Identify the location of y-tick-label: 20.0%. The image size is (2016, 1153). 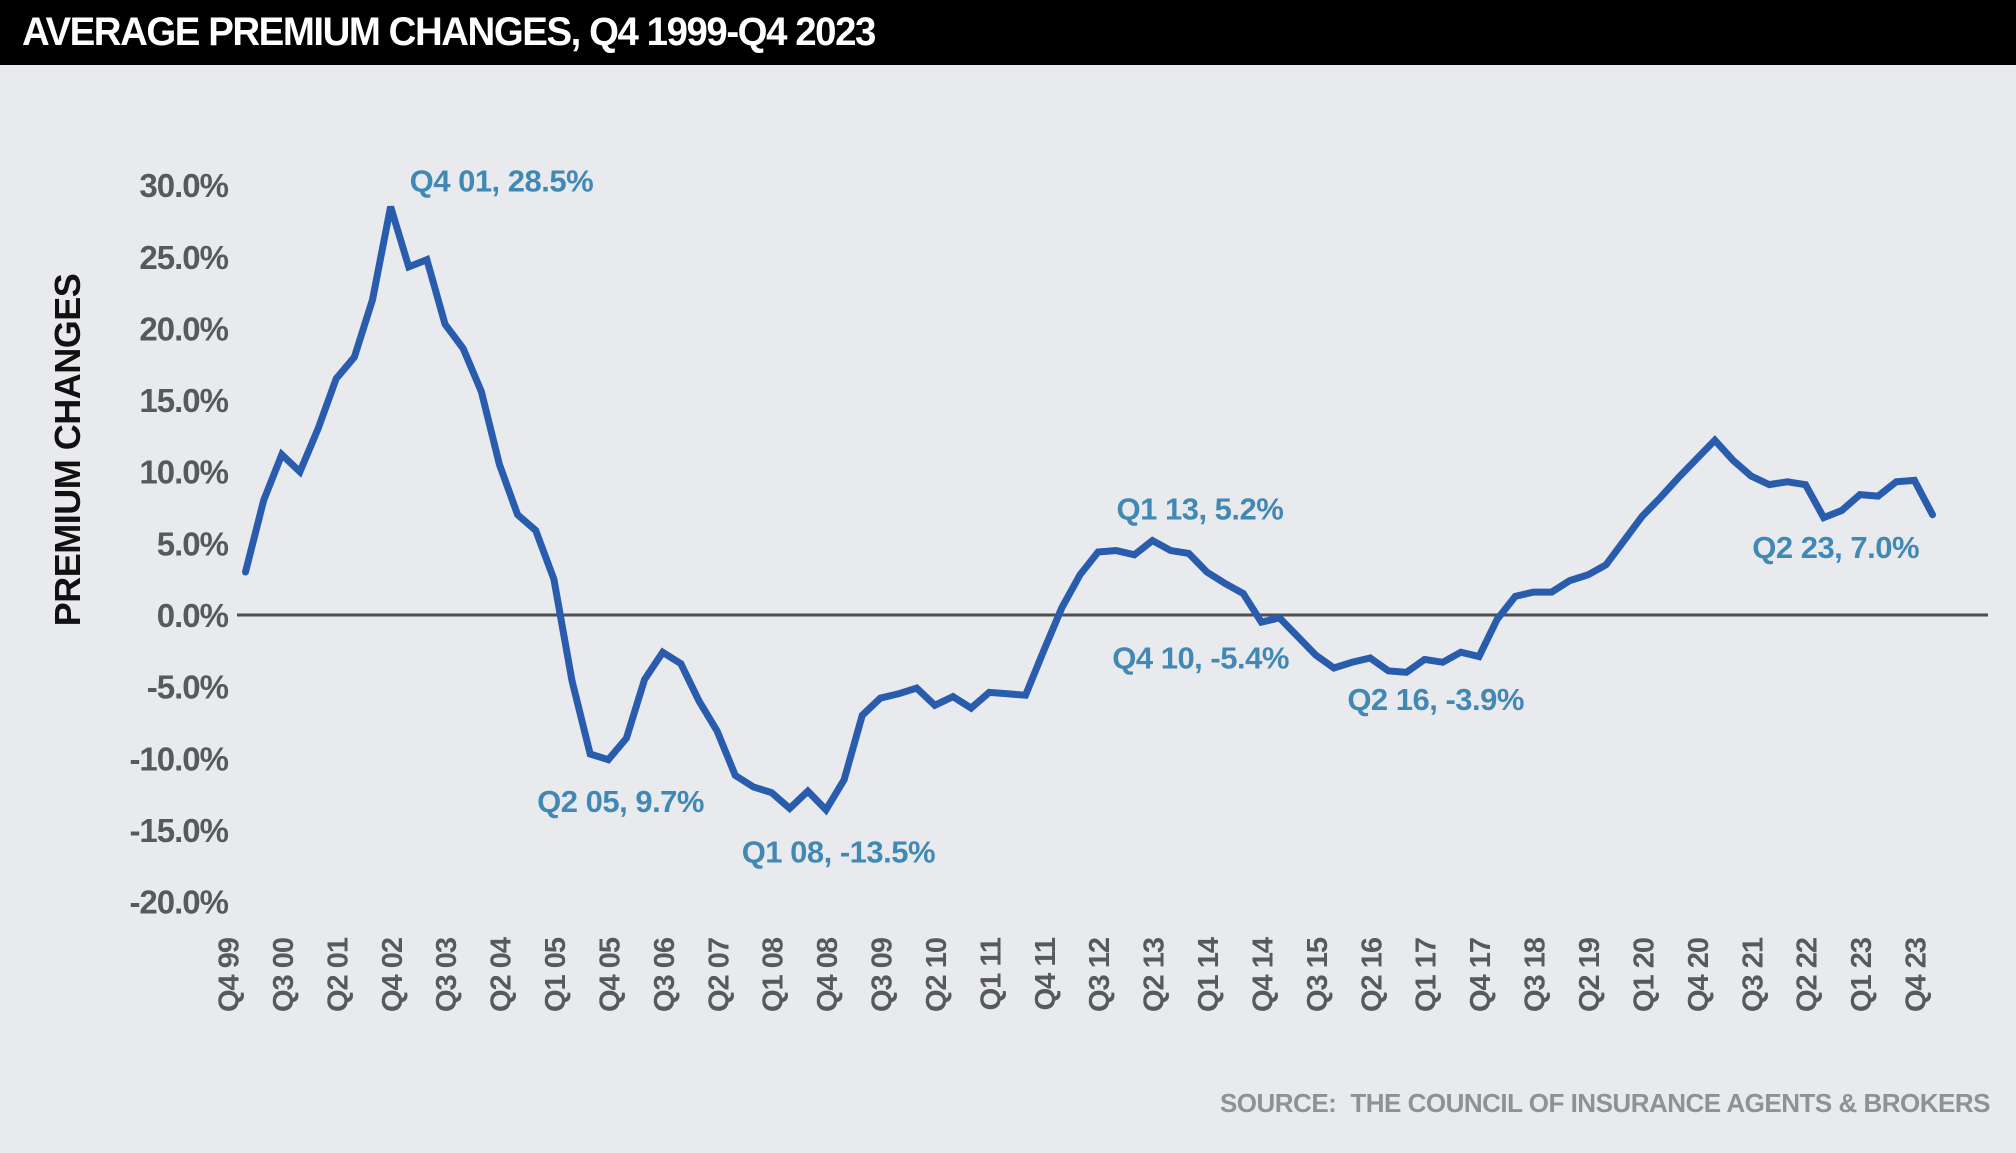
(183, 328).